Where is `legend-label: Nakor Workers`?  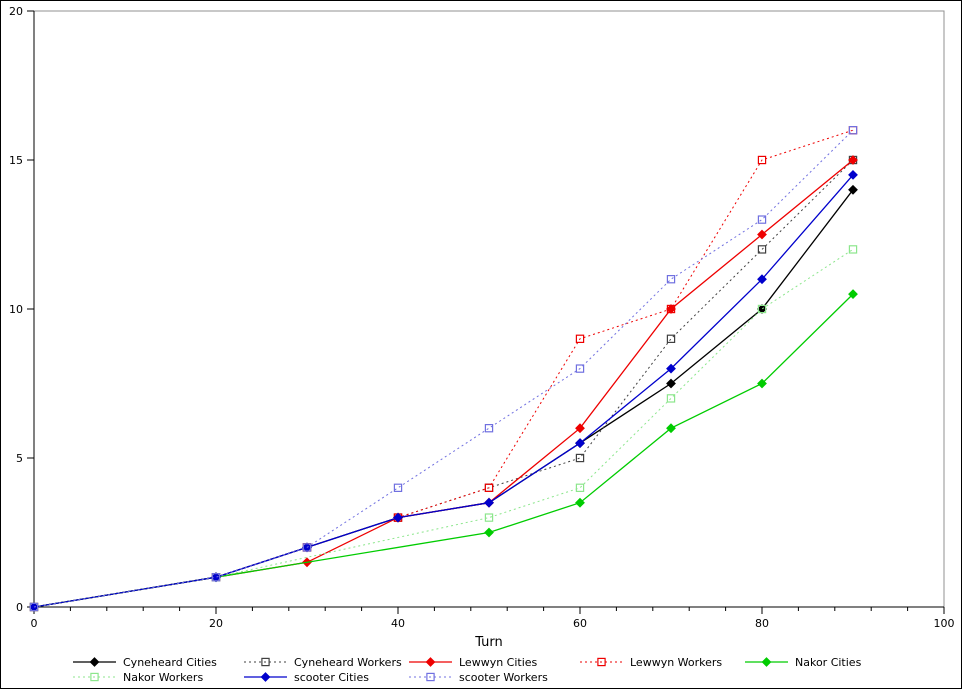
legend-label: Nakor Workers is located at coordinates (163, 677).